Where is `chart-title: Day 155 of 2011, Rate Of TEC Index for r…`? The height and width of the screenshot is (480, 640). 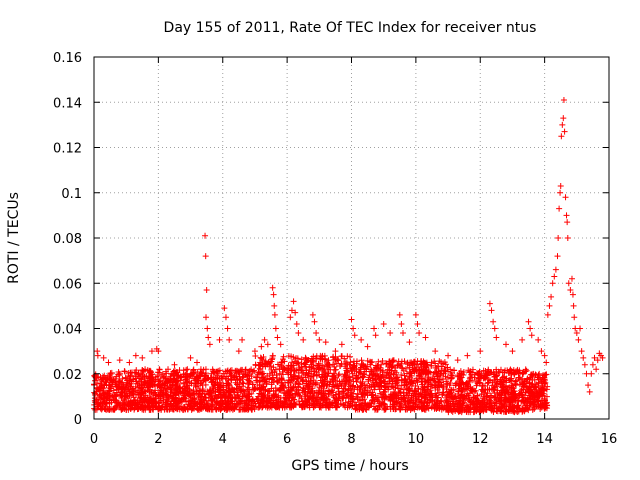 chart-title: Day 155 of 2011, Rate Of TEC Index for r… is located at coordinates (350, 28).